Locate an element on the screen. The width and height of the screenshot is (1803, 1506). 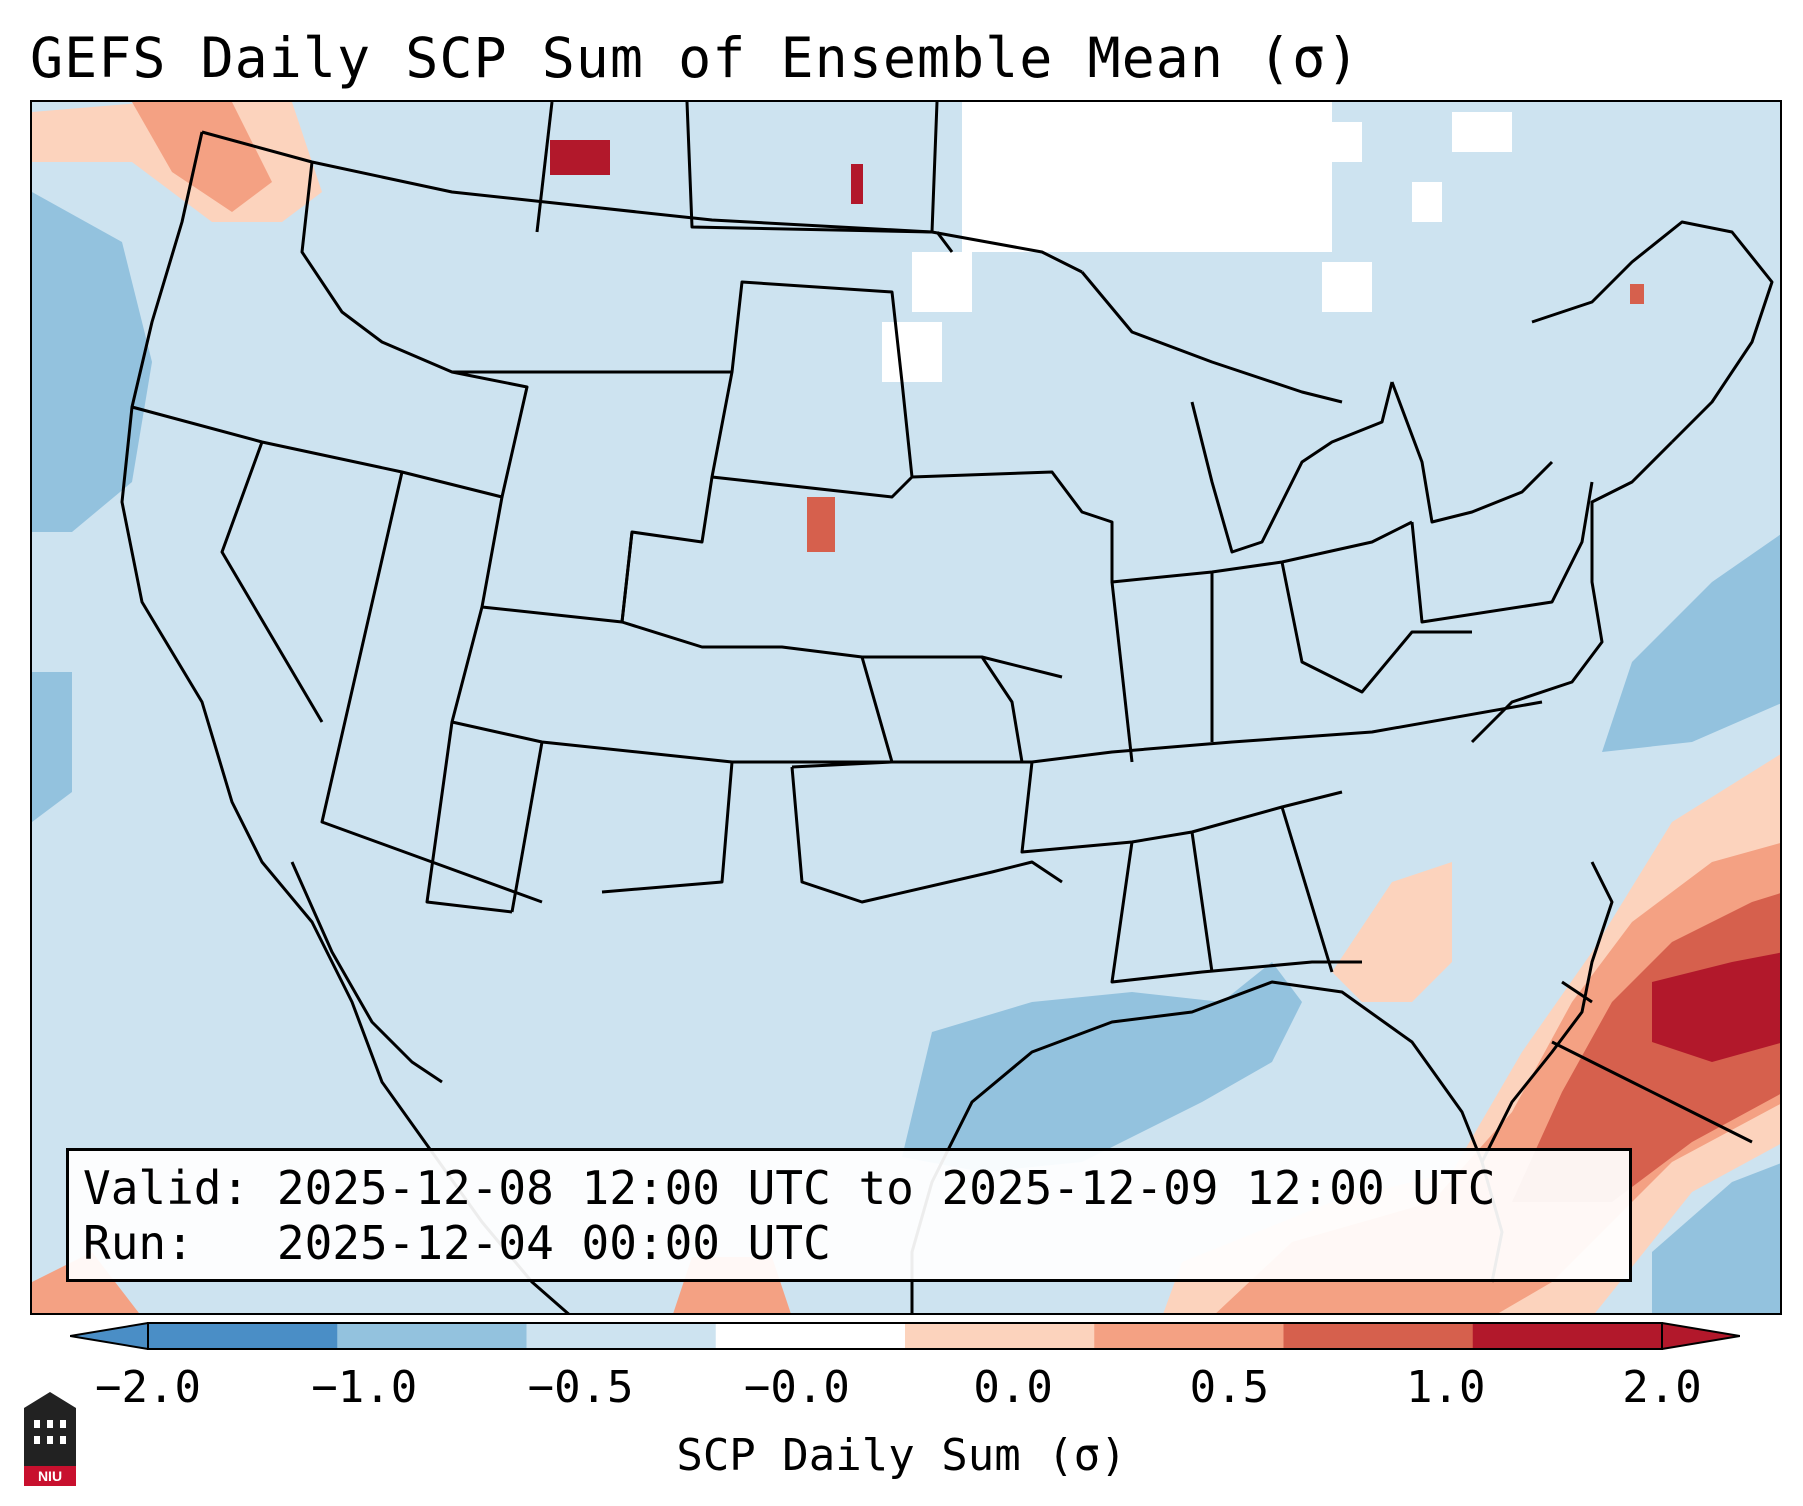
atlantic-negative-region is located at coordinates (1691, 643).